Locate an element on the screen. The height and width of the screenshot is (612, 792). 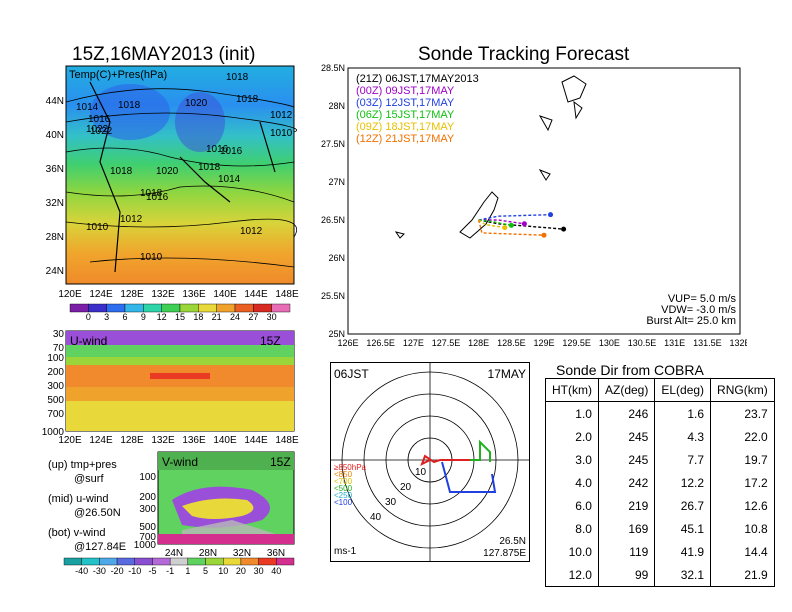
isobar-label: 1014 is located at coordinates (229, 179).